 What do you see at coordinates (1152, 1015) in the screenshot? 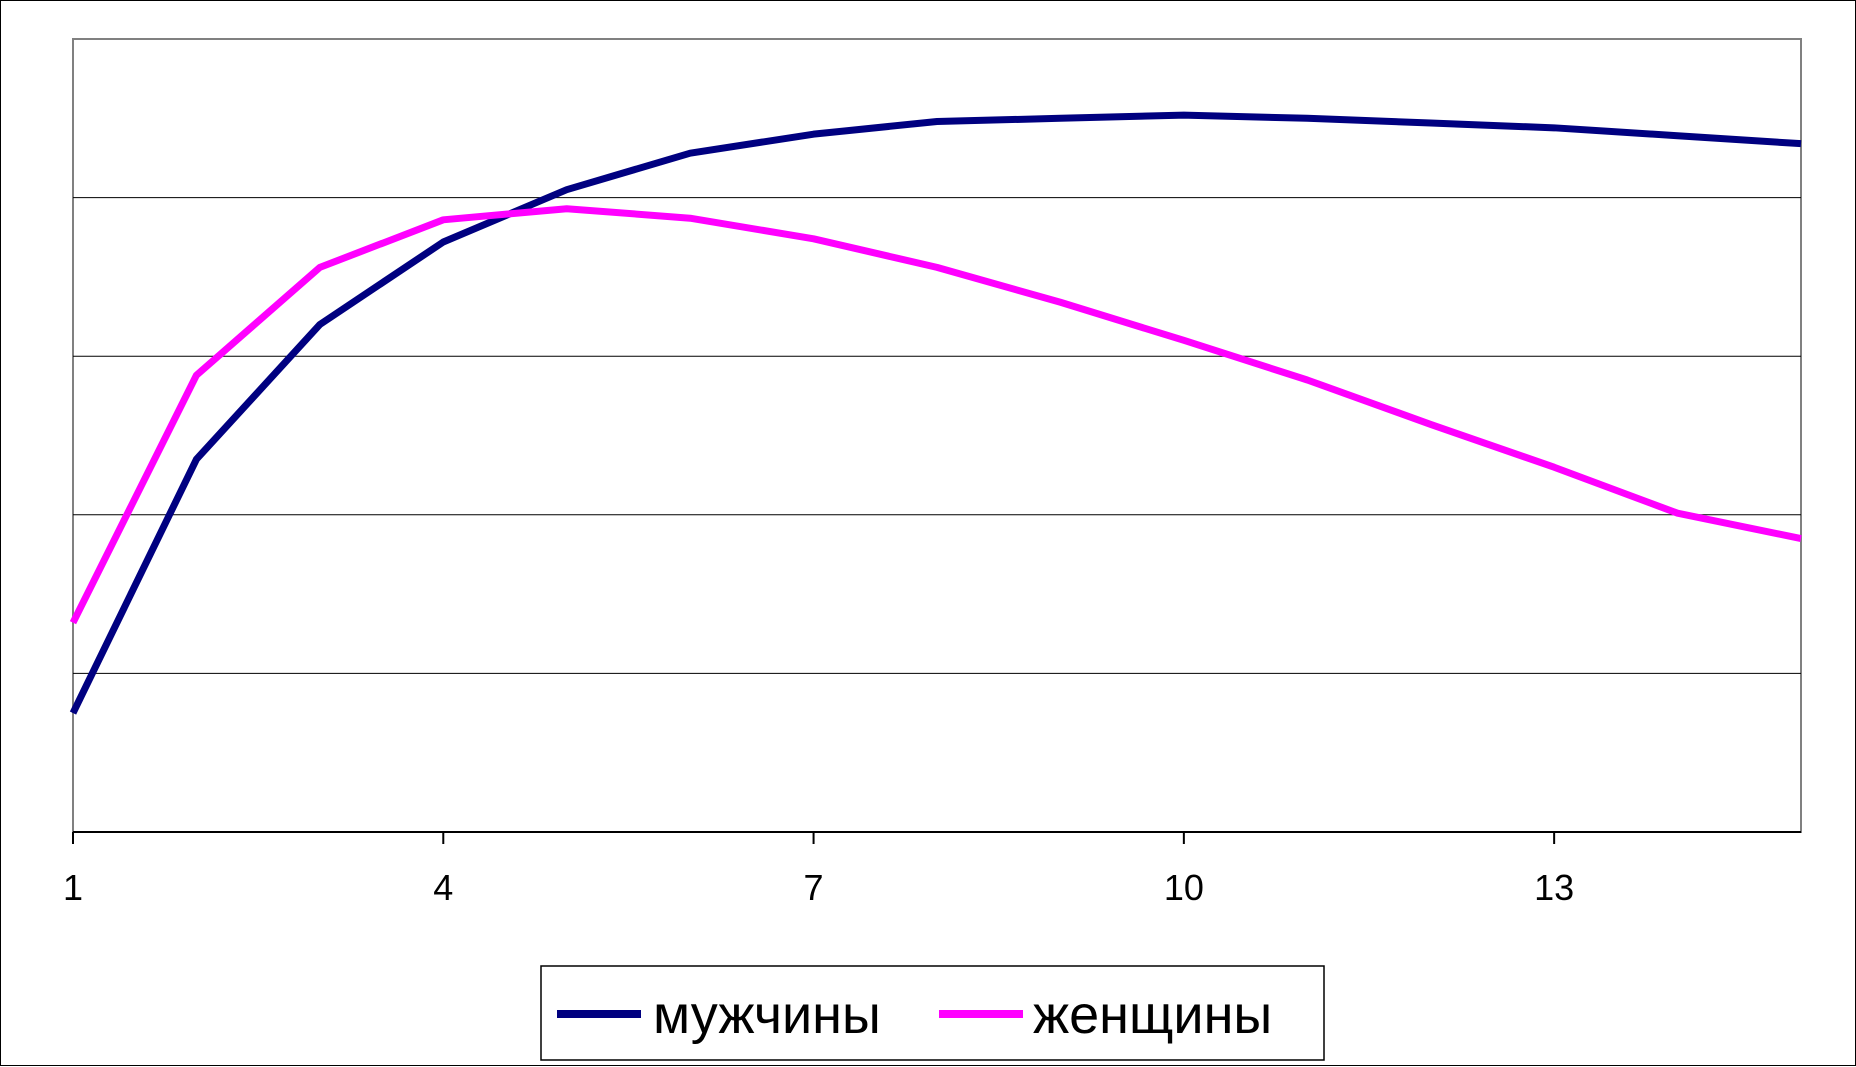
I see `legend-label-women: женщины` at bounding box center [1152, 1015].